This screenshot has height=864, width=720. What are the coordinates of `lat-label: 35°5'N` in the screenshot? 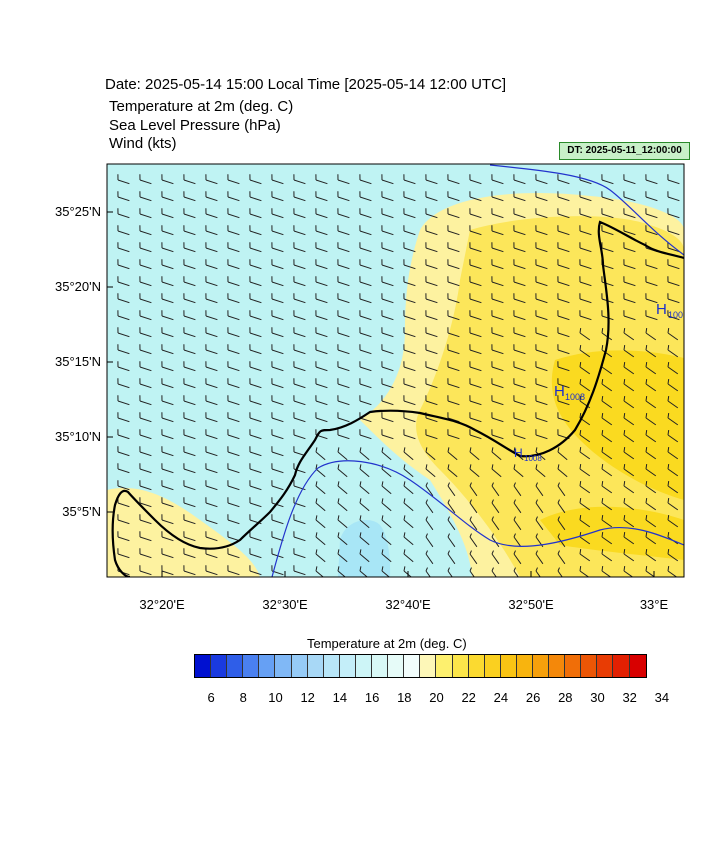 It's located at (81, 511).